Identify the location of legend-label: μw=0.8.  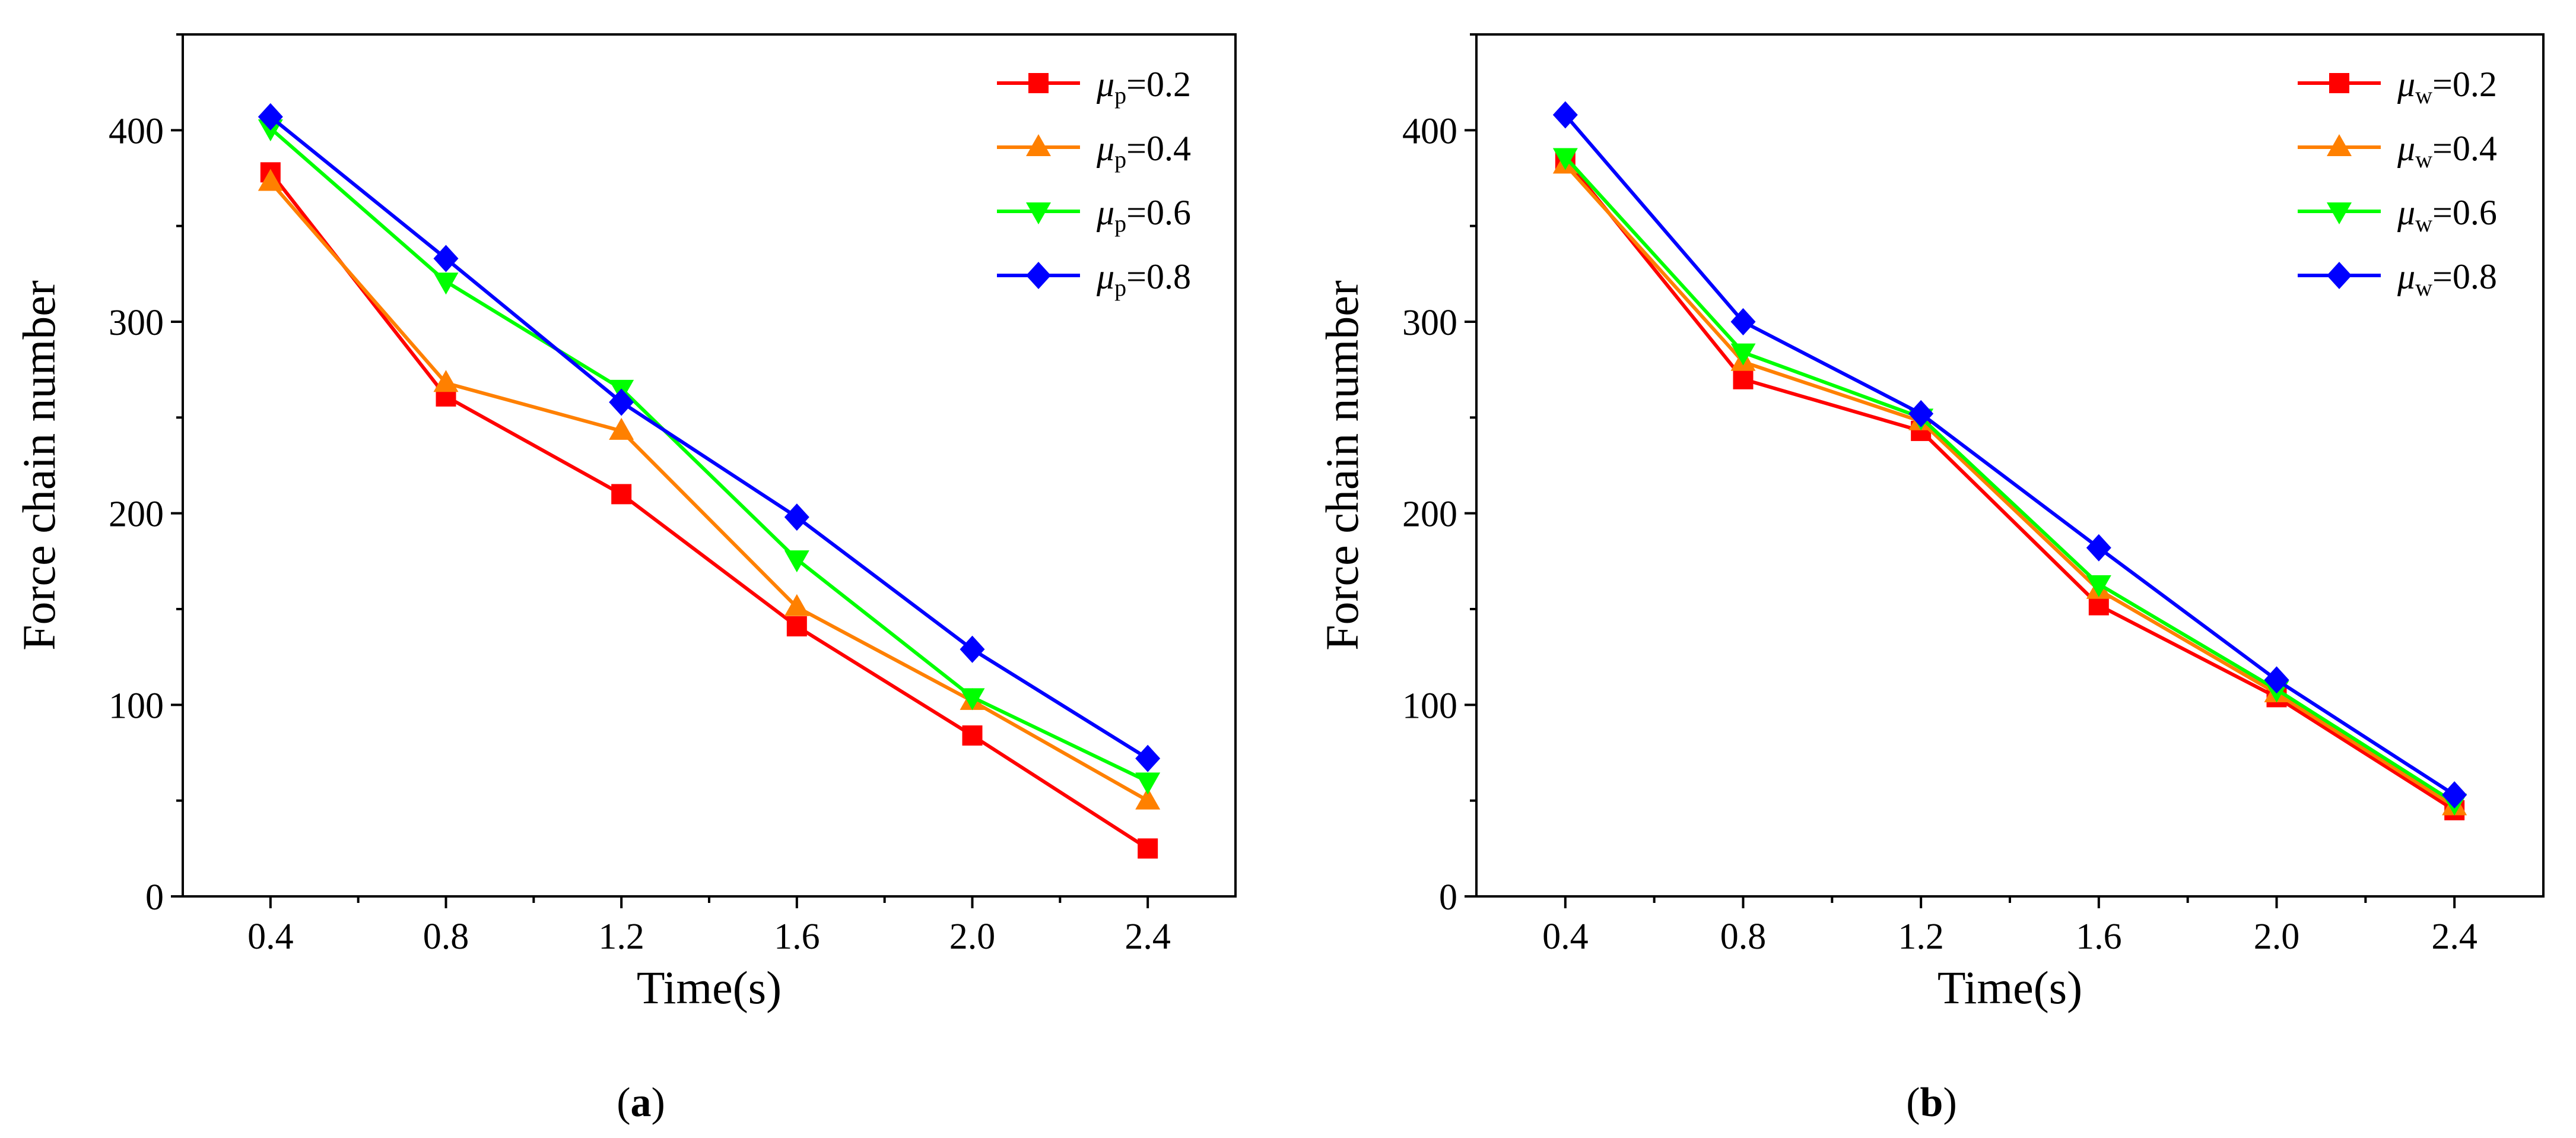
(2447, 279).